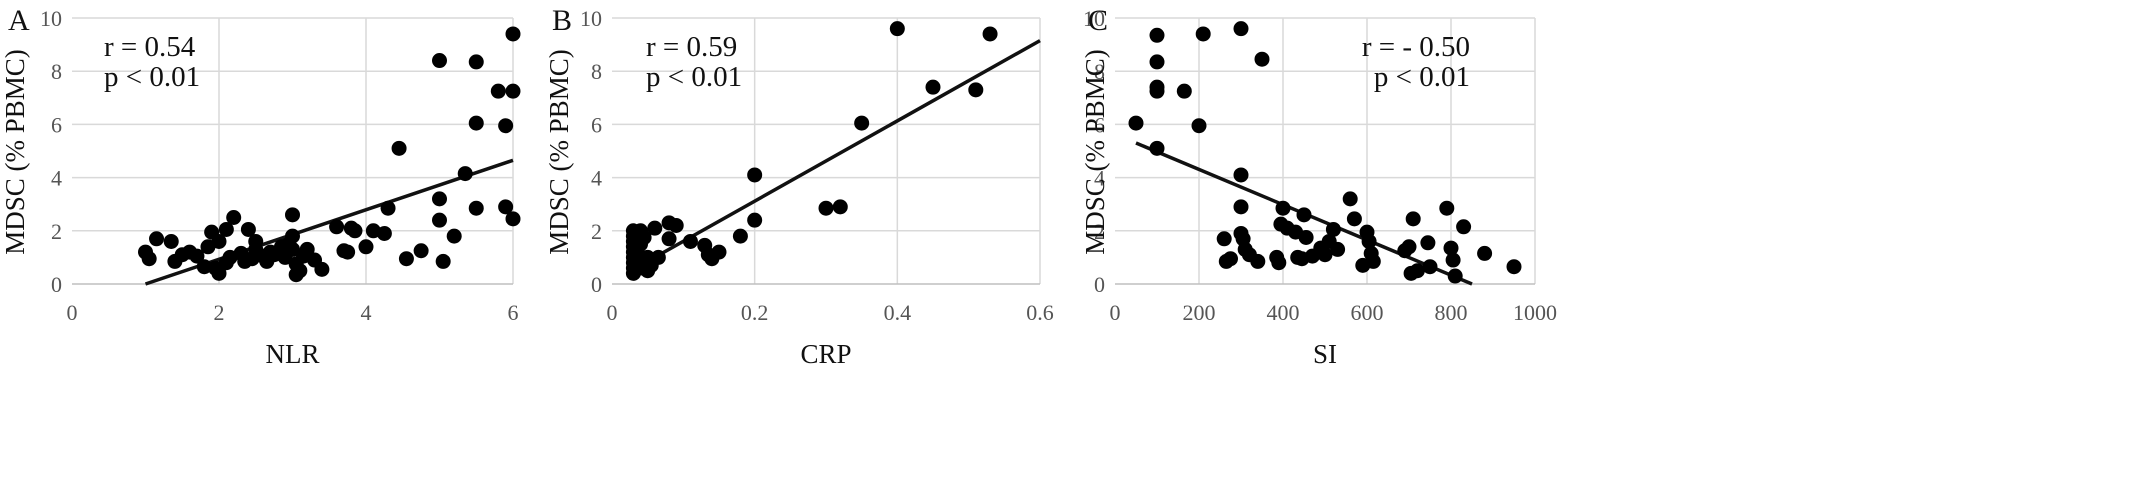  Describe the element at coordinates (513, 312) in the screenshot. I see `x-tick-label: 6` at that location.